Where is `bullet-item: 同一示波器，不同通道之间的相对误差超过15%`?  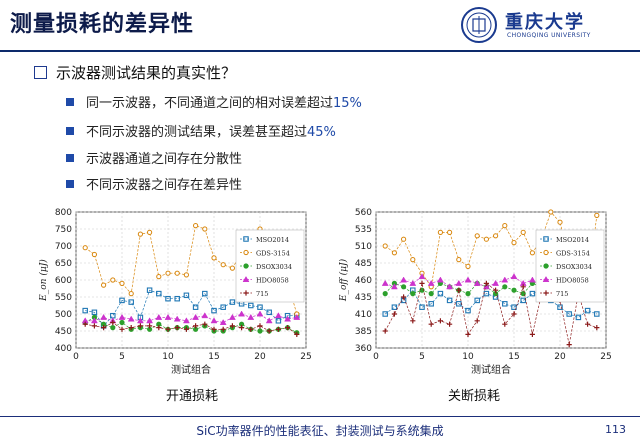
bullet-item: 同一示波器，不同通道之间的相对误差超过15% is located at coordinates (214, 101).